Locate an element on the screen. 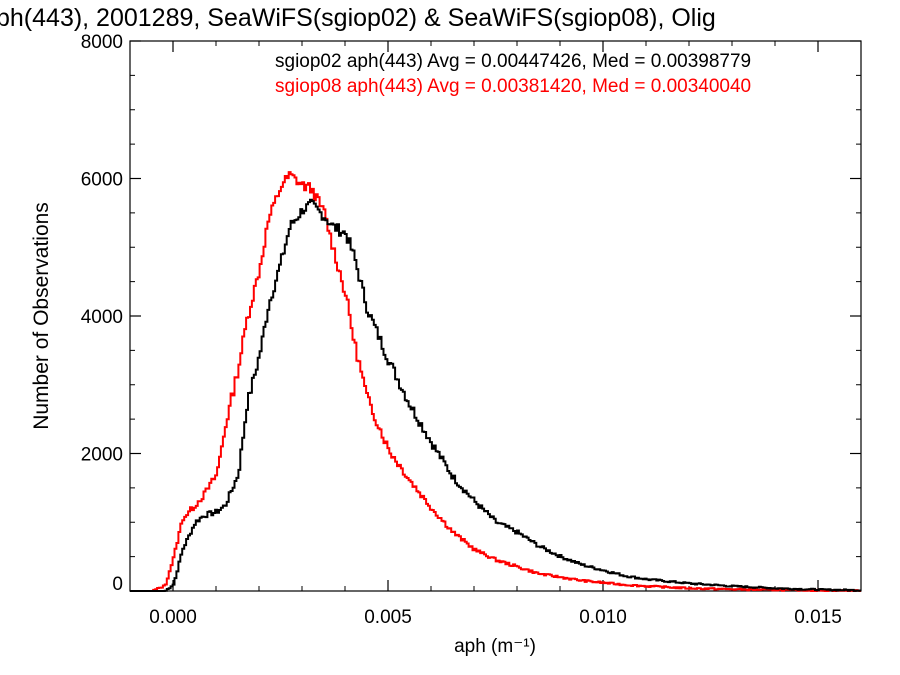  x-tick-label: 0.015 is located at coordinates (818, 617).